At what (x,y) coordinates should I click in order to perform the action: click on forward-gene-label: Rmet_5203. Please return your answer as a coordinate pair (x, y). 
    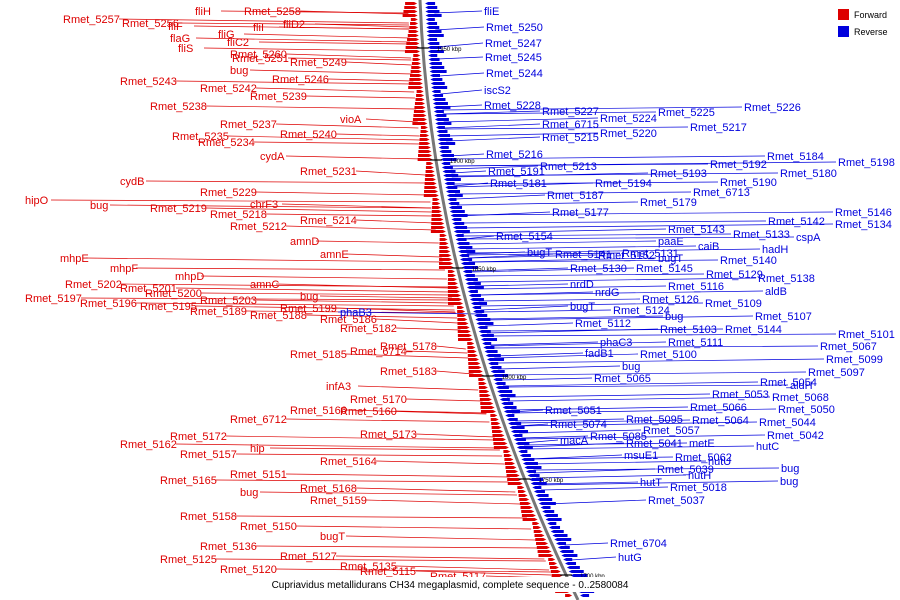
    Looking at the image, I should click on (228, 301).